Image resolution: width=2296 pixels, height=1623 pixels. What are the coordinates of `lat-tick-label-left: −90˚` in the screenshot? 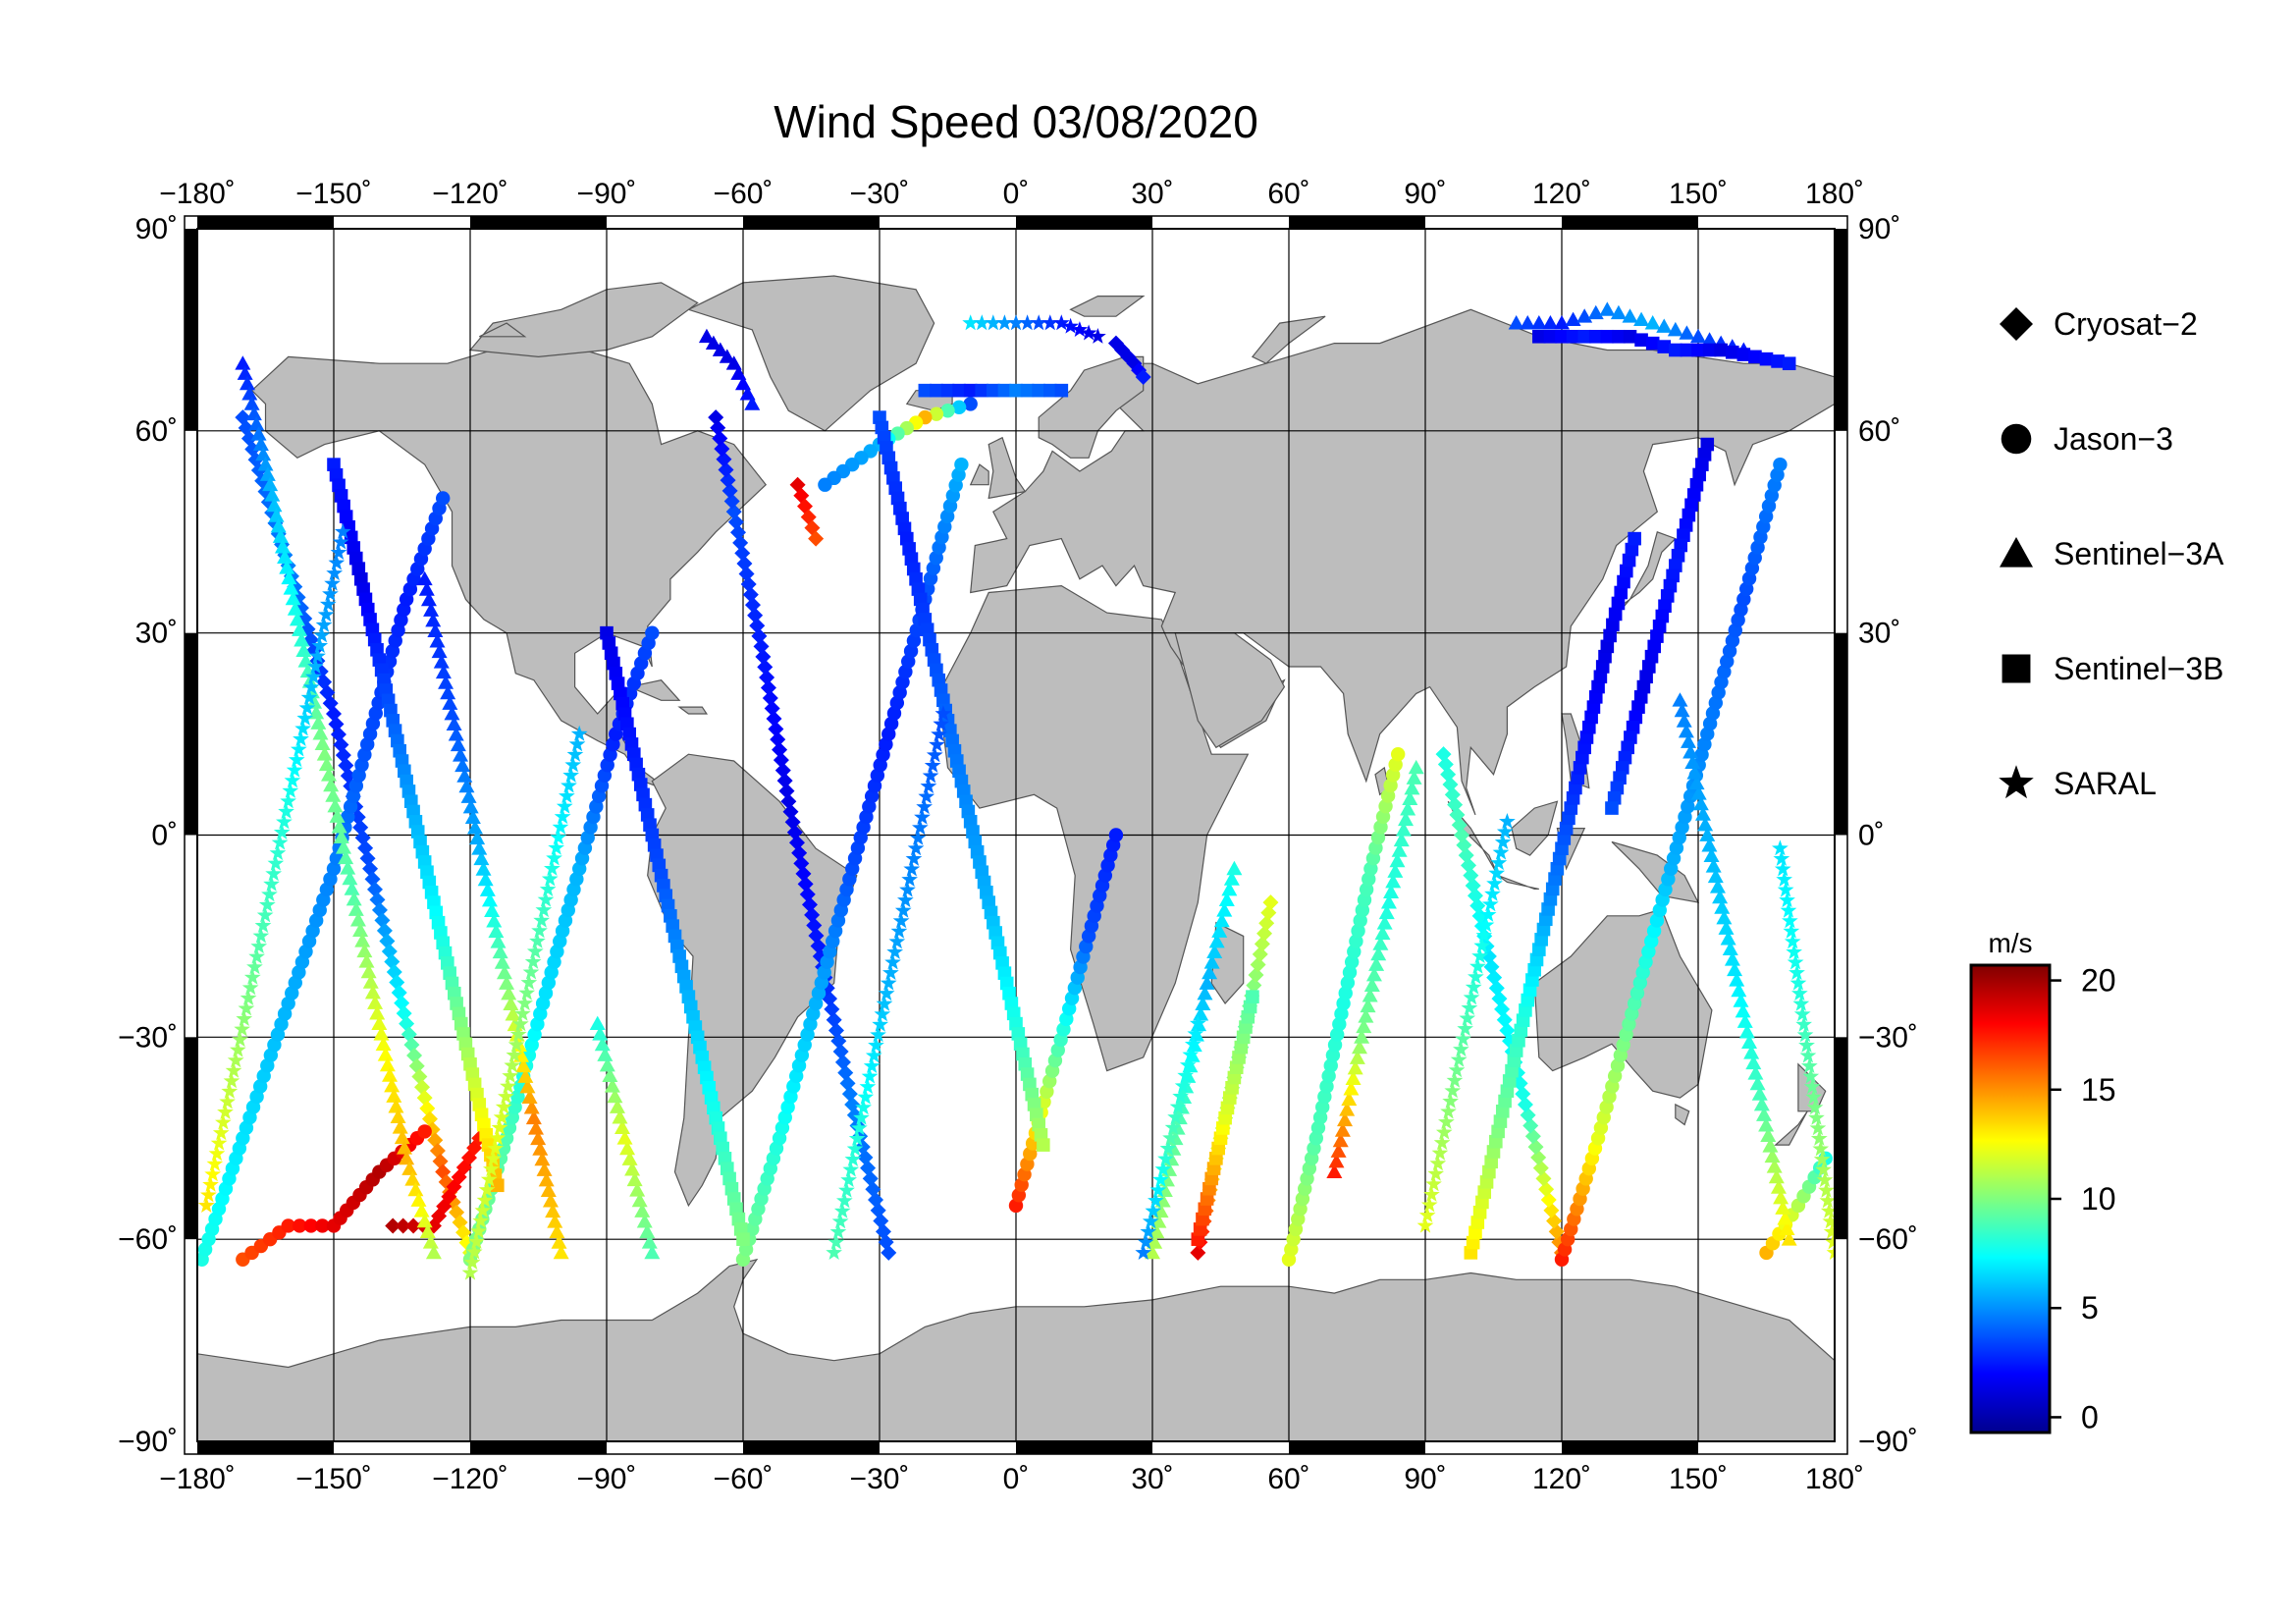 It's located at (148, 1442).